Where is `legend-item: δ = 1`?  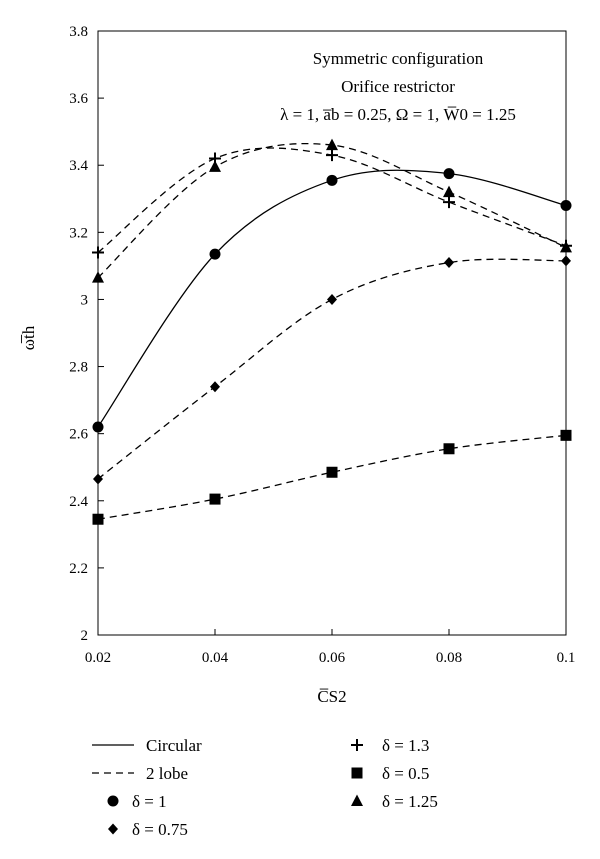
legend-item: δ = 1 is located at coordinates (137, 801).